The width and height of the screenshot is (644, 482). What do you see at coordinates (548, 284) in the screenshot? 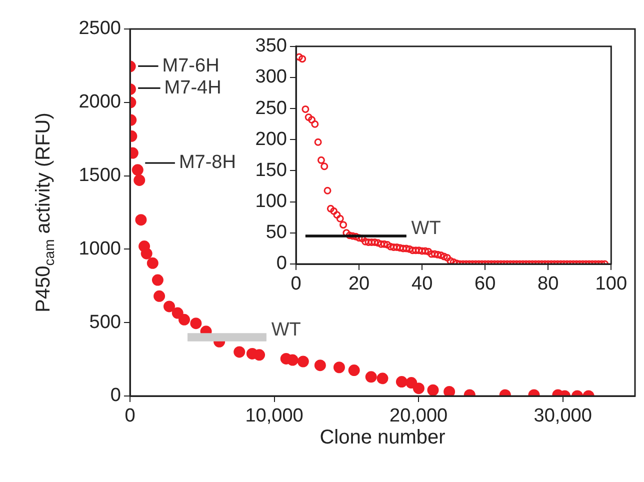
I see `x-tick-label: 80` at bounding box center [548, 284].